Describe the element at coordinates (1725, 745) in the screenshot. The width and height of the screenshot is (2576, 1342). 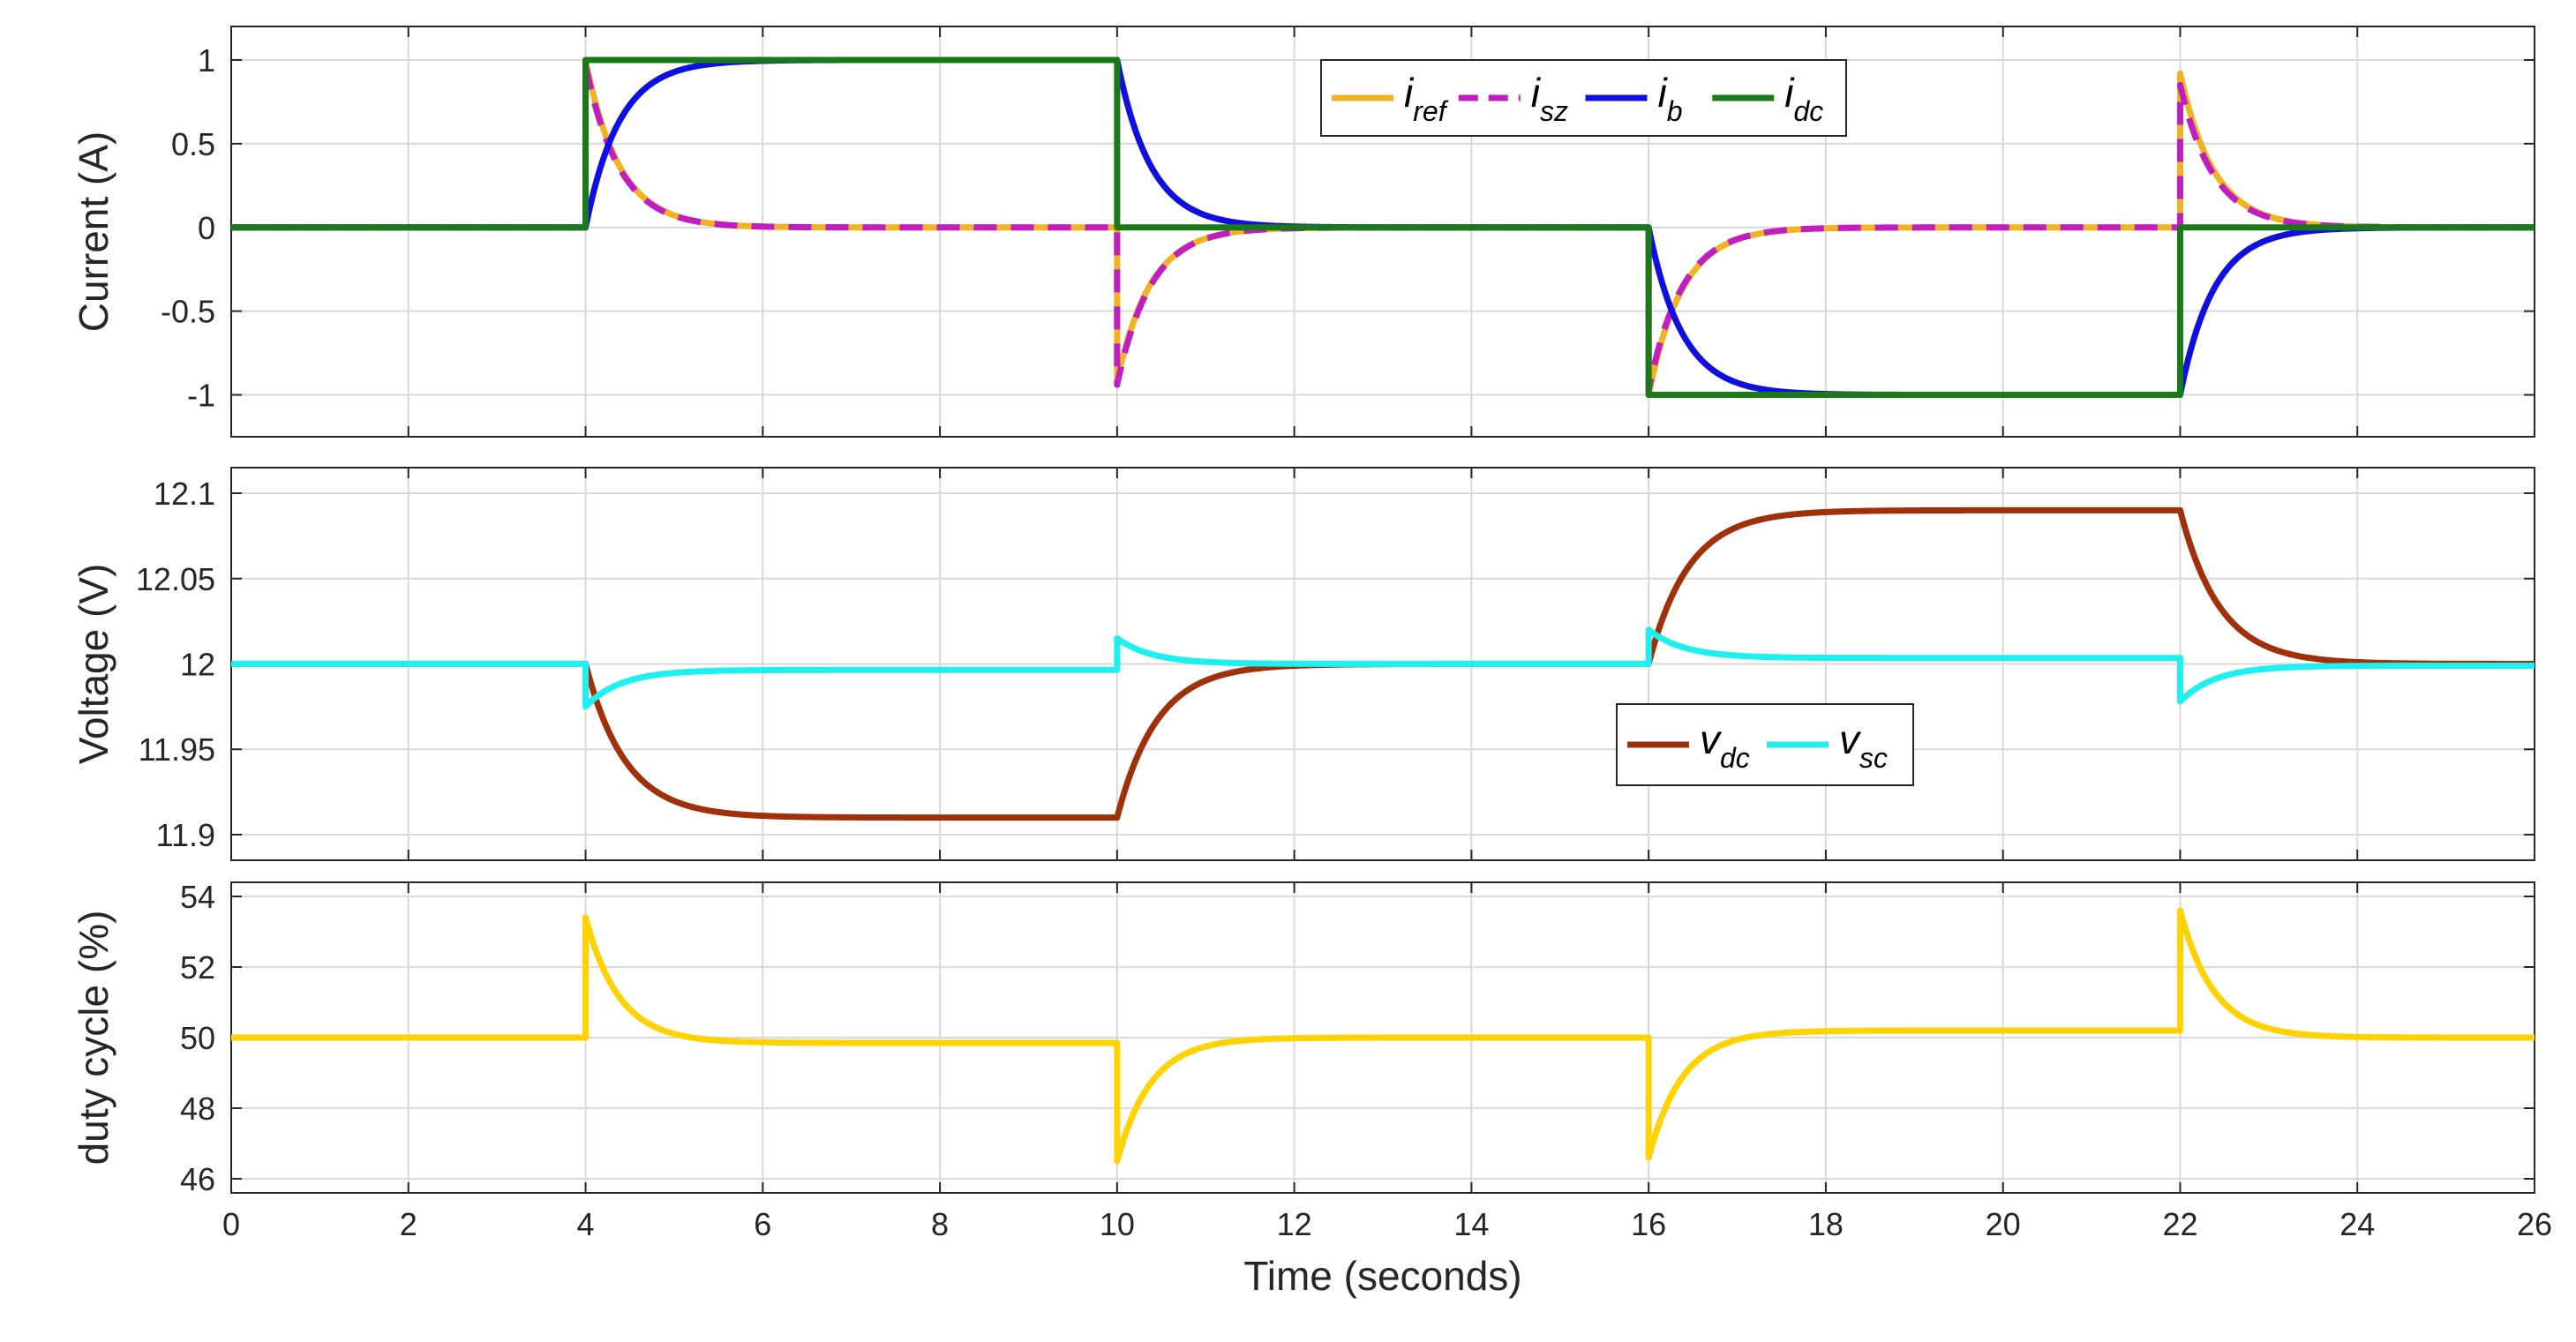
I see `legend-label: vdc` at that location.